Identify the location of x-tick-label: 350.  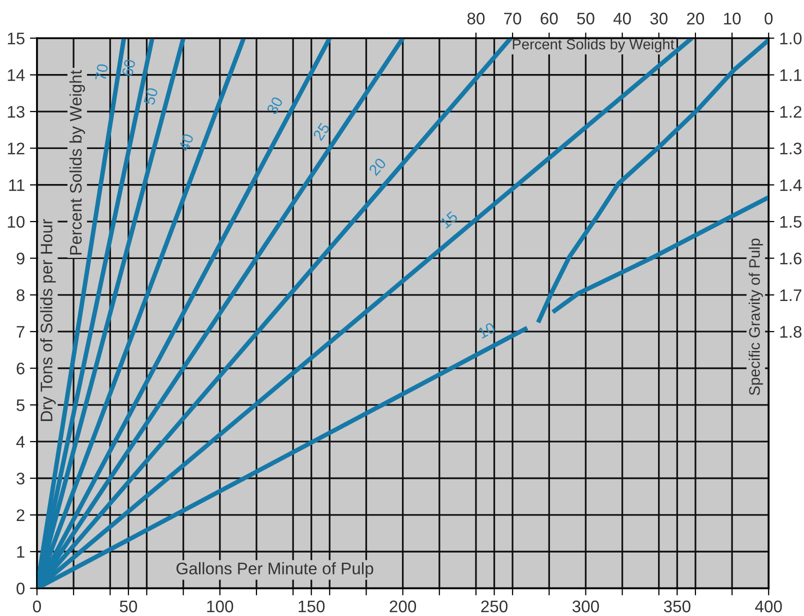
(677, 606).